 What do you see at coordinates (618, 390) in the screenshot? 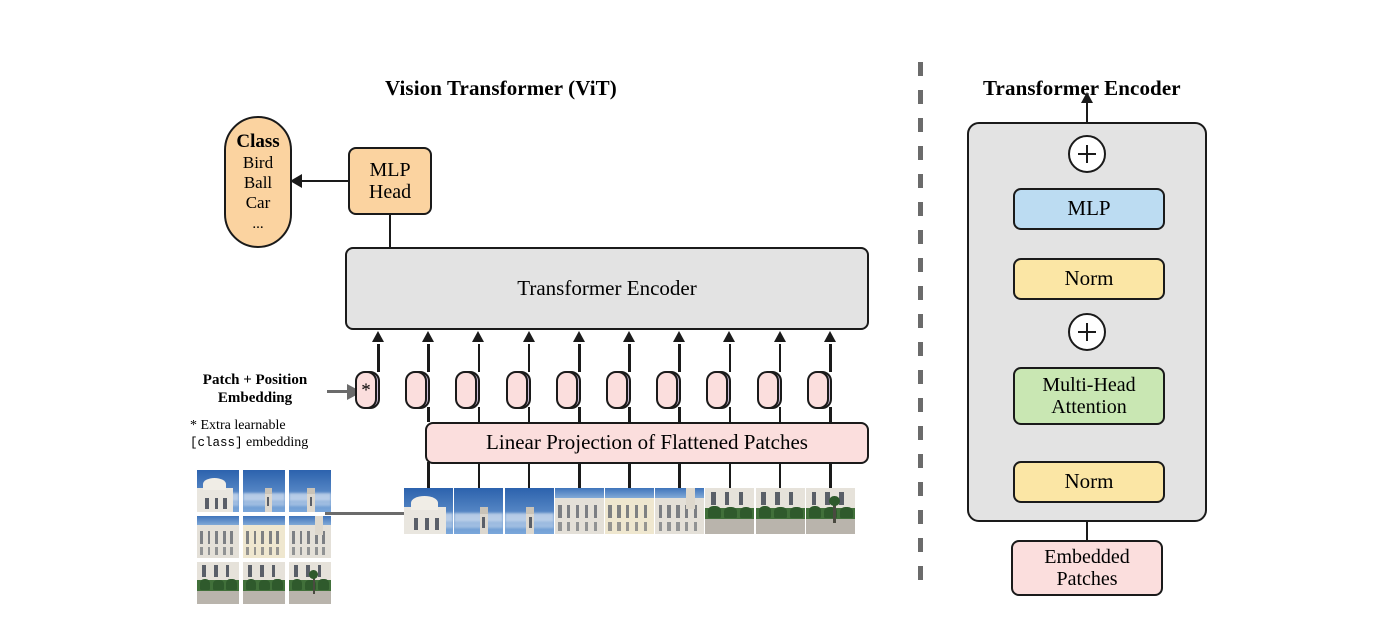
I see `token-5: 5` at bounding box center [618, 390].